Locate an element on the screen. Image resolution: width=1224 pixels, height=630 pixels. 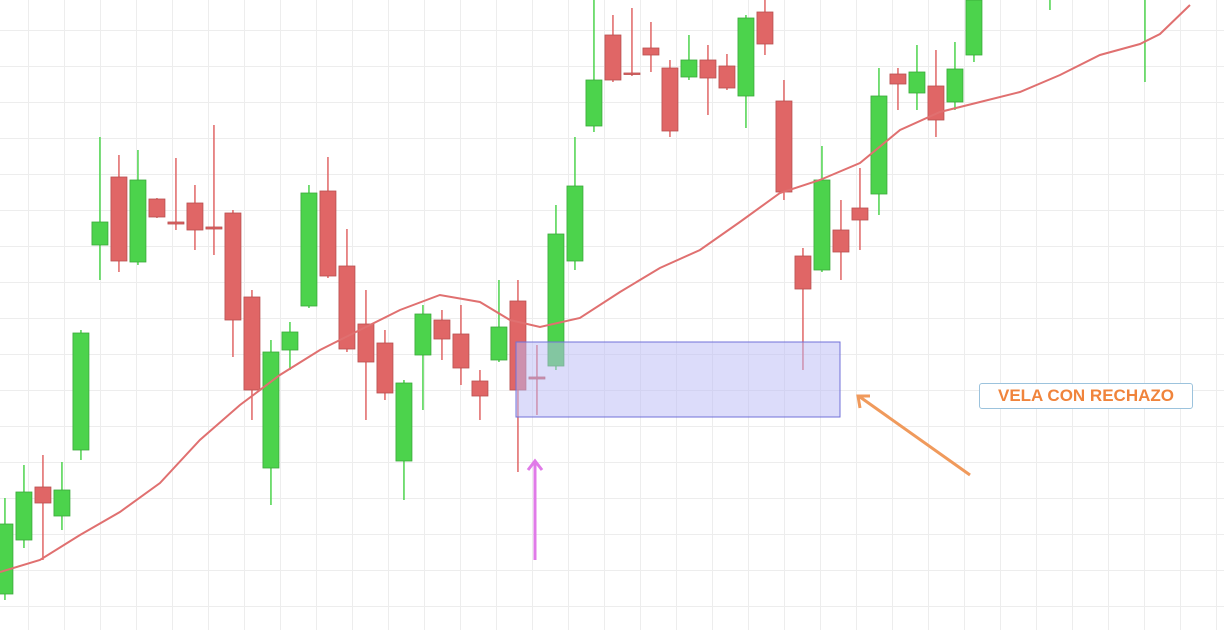
zone-box is located at coordinates (678, 379).